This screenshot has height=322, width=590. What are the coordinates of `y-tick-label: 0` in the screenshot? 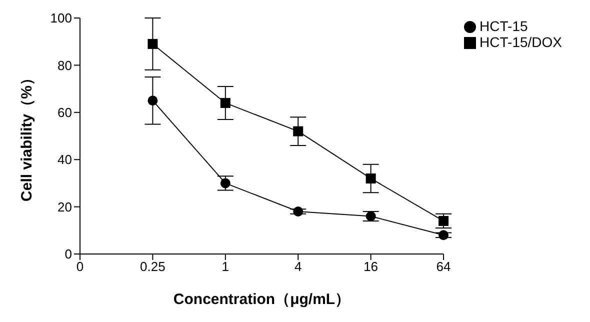 It's located at (68, 254).